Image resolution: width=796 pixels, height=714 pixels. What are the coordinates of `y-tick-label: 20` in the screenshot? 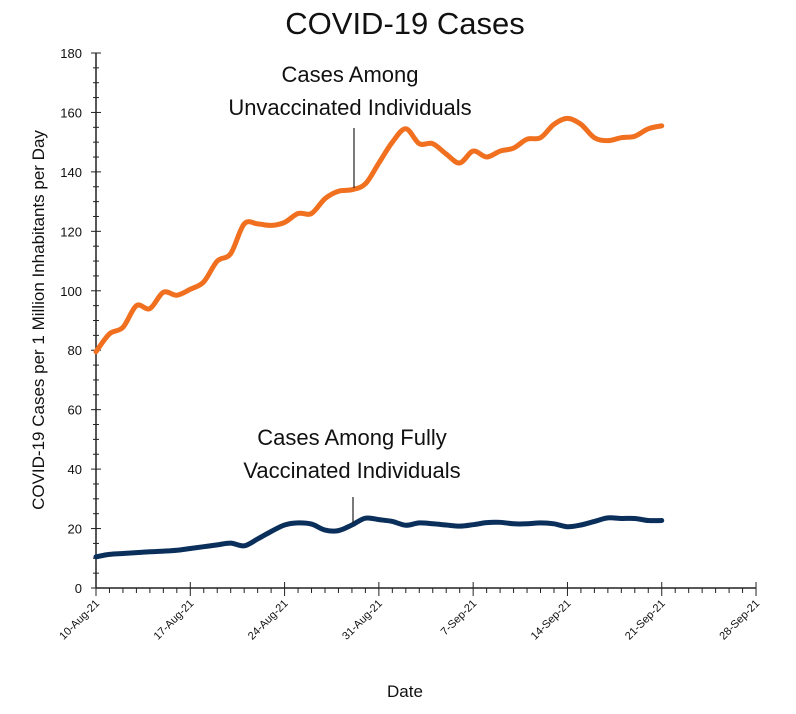 It's located at (75, 529).